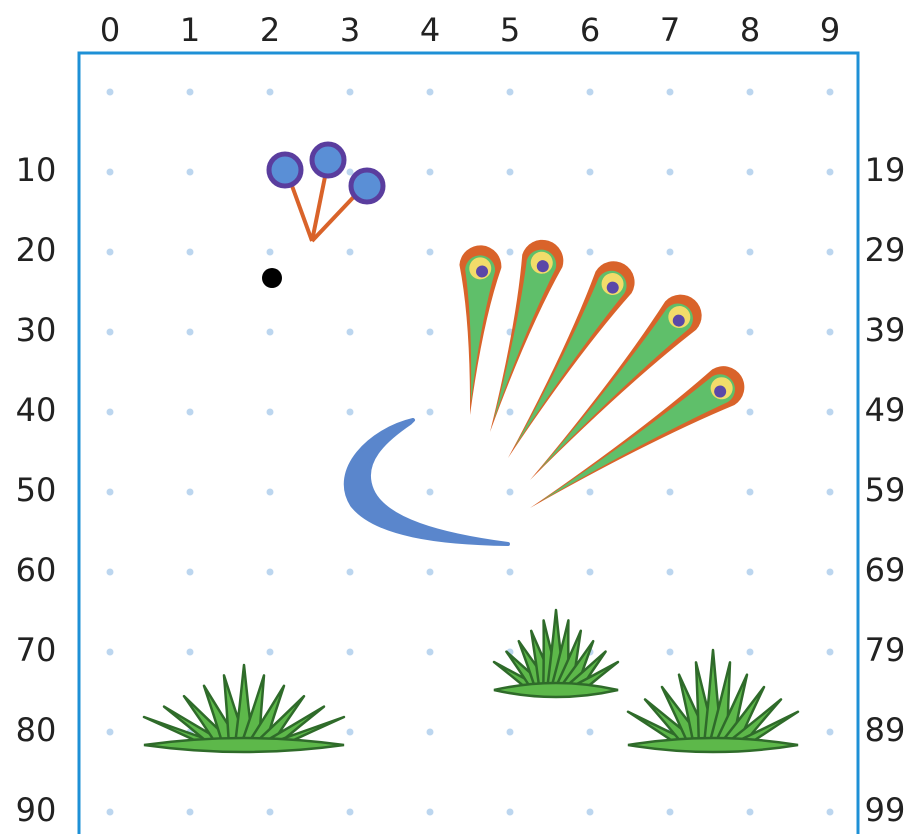  Describe the element at coordinates (36, 170) in the screenshot. I see `row-start-label: 10` at that location.